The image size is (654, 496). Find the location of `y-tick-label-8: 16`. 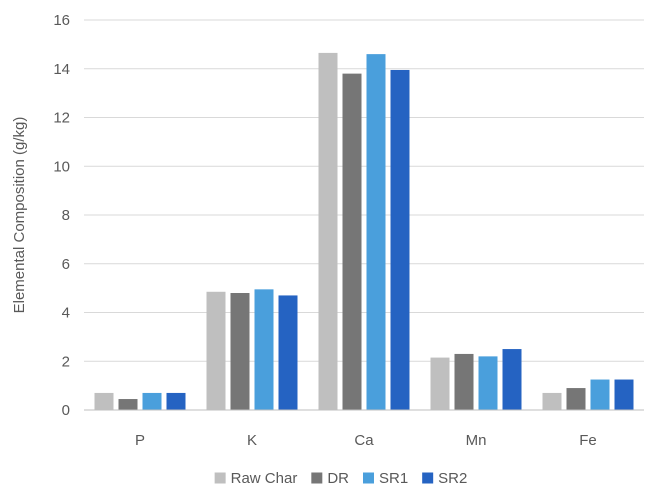

y-tick-label-8: 16 is located at coordinates (61, 20).